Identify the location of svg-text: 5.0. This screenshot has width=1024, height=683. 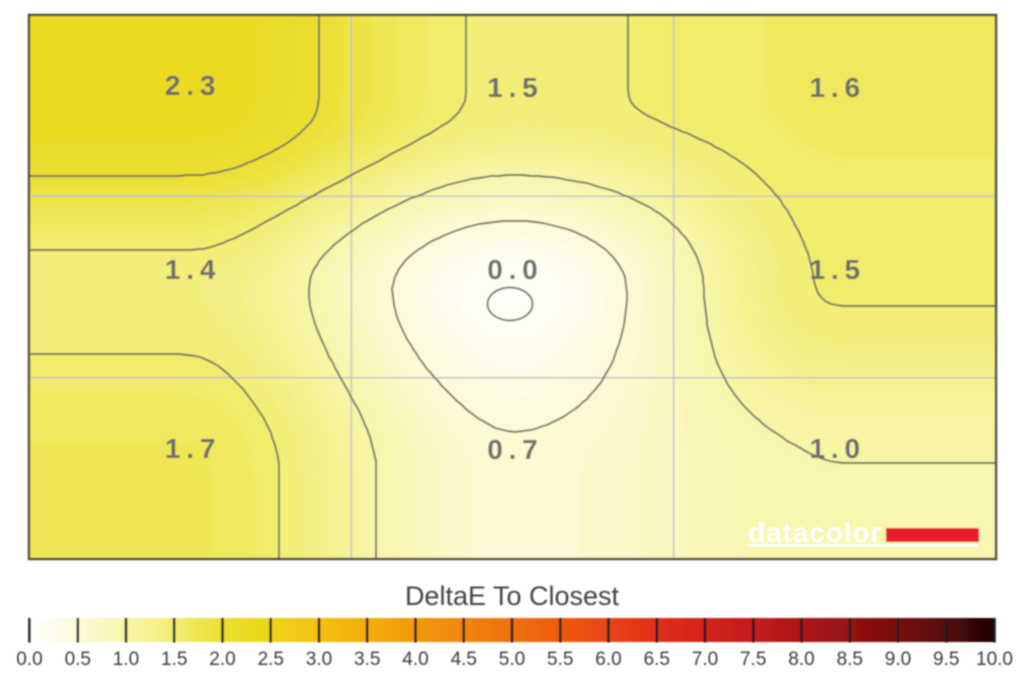
(512, 659).